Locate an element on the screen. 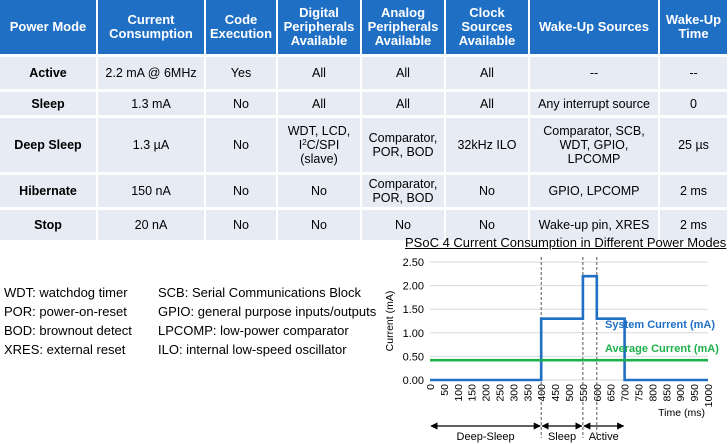  abbreviation-scb: SCB: Serial Communications Block is located at coordinates (260, 292).